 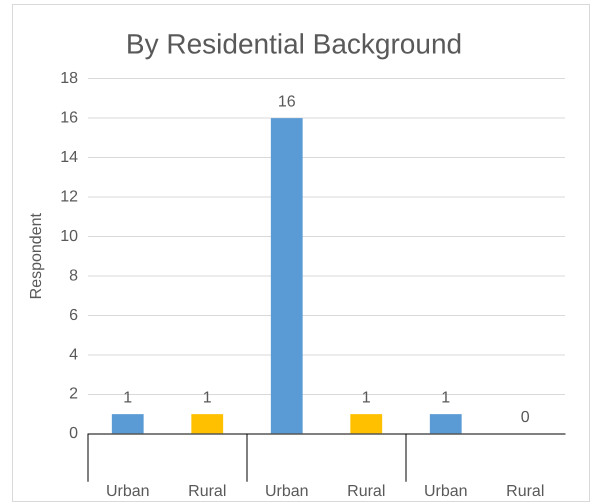 I want to click on y-tick-label: 8, so click(x=73, y=275).